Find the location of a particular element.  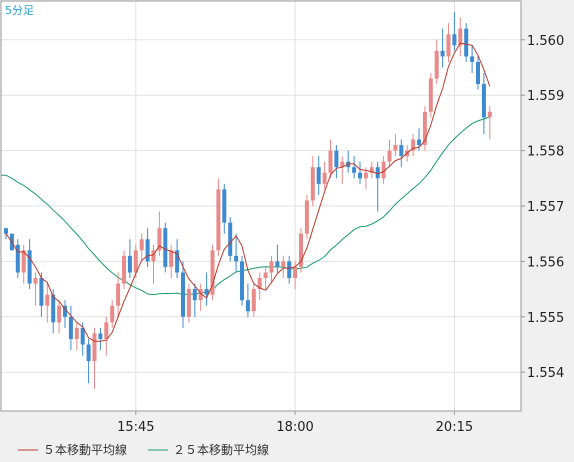

y-tick-label: 1.559 is located at coordinates (545, 96).